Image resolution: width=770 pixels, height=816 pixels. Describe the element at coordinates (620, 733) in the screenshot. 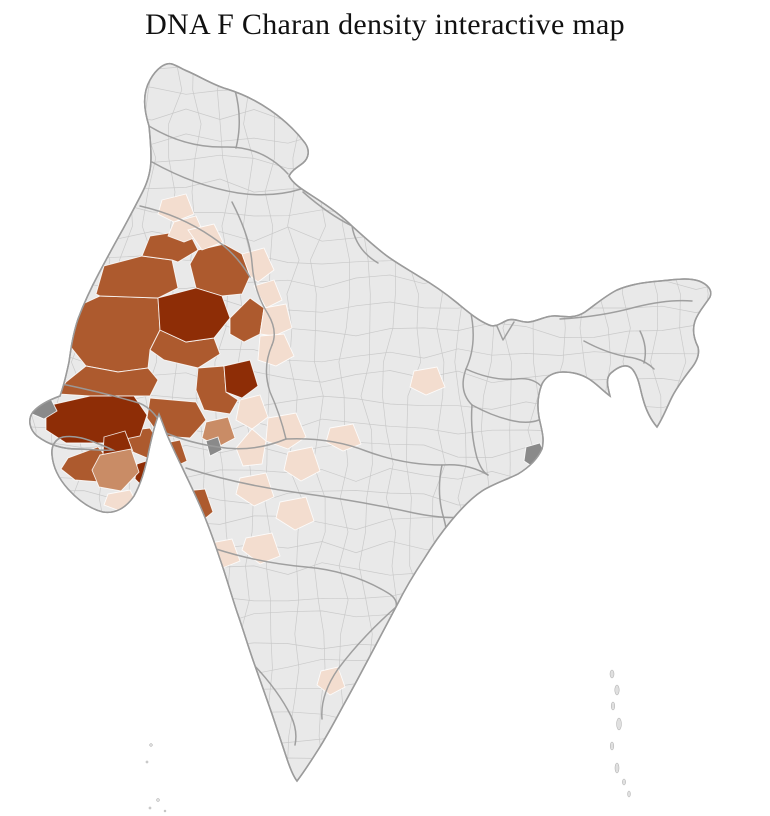

I see `andaman-islands` at that location.